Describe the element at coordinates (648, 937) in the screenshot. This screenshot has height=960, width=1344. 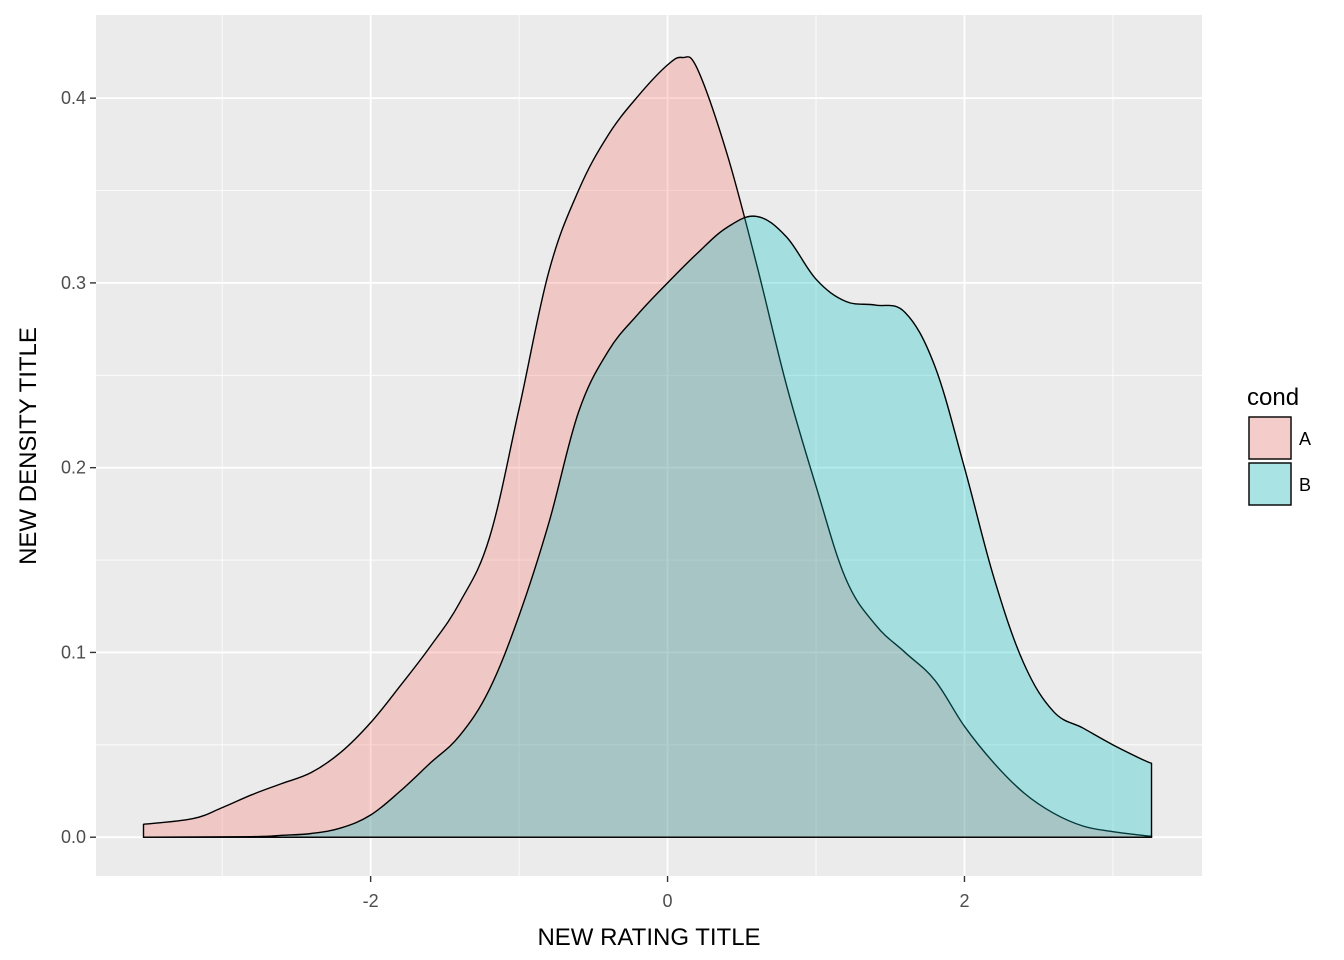
I see `x-axis-title: NEW RATING TITLE` at that location.